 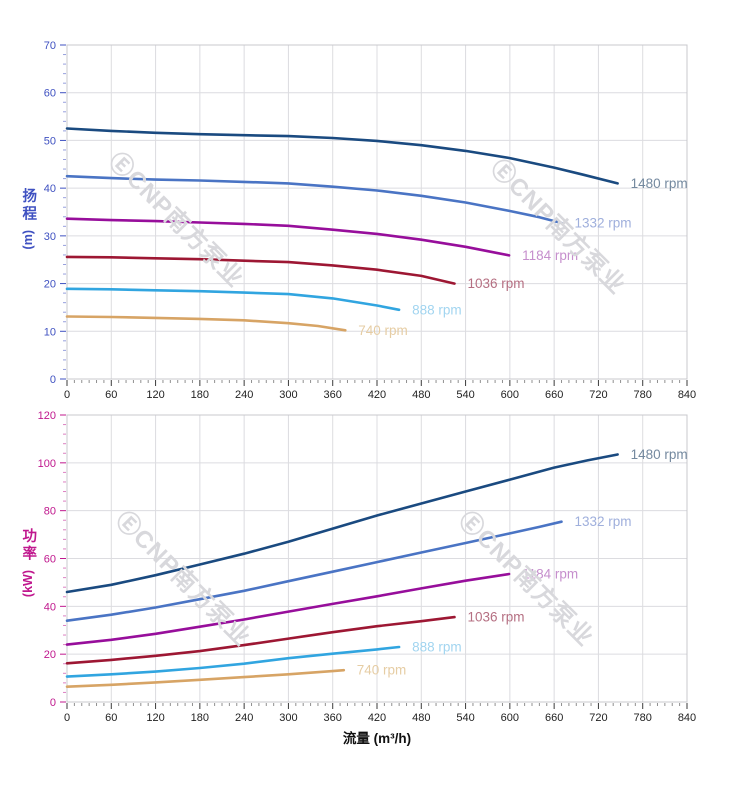 What do you see at coordinates (28, 205) in the screenshot?
I see `head-y-axis-title-text: 扬程` at bounding box center [28, 205].